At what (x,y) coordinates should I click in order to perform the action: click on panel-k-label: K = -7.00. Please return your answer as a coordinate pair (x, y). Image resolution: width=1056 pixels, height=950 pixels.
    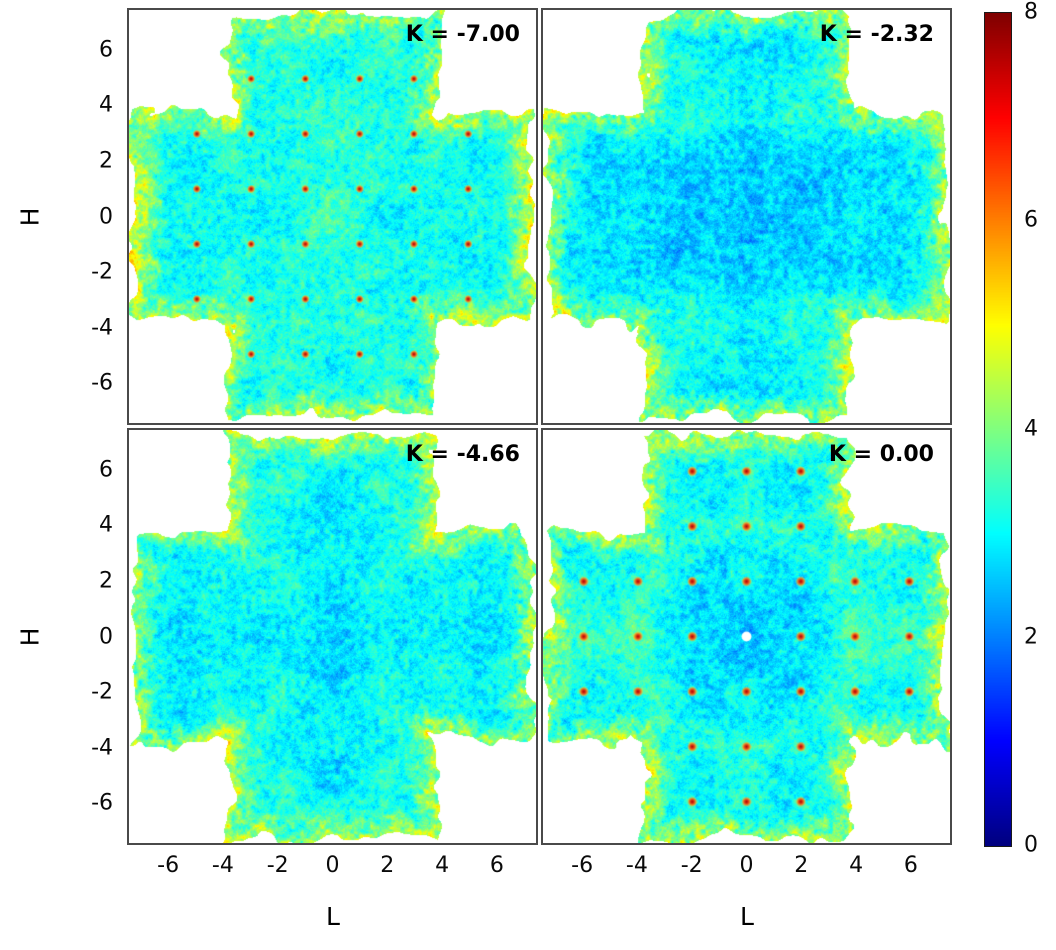
    Looking at the image, I should click on (462, 34).